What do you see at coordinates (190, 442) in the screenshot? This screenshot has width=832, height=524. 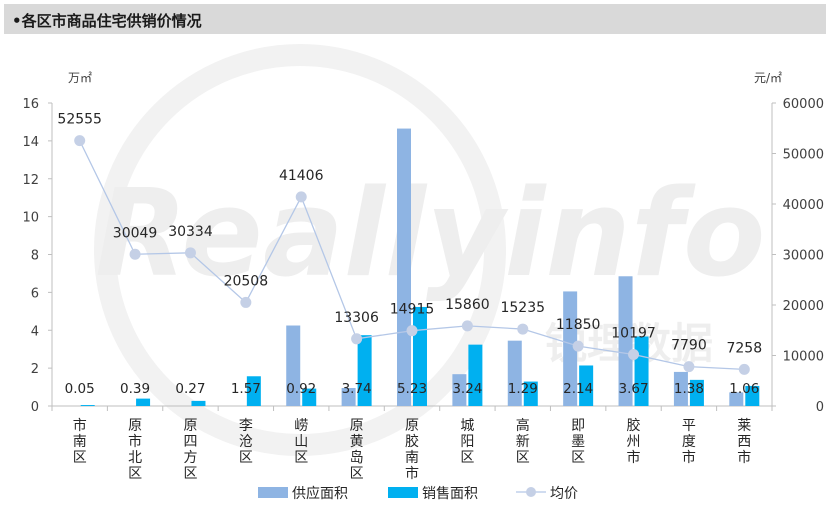 I see `category-char: 四` at bounding box center [190, 442].